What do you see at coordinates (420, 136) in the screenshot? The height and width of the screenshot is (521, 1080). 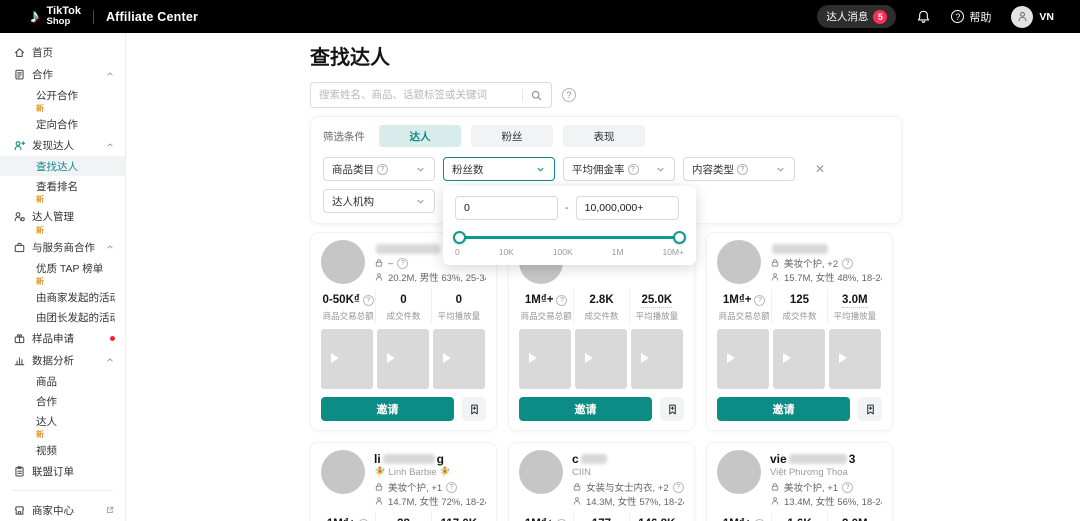 I see `tab-creator: 达人` at bounding box center [420, 136].